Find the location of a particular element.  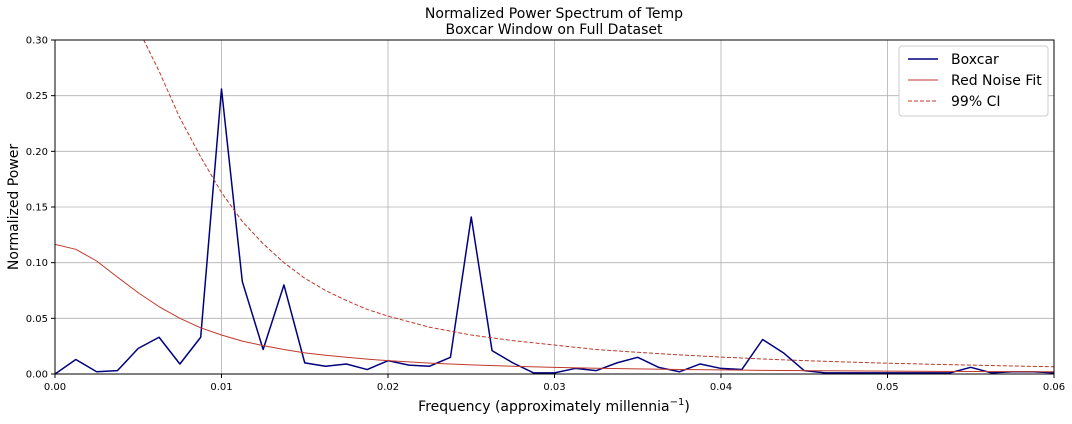

x-tick-label: 0.05 is located at coordinates (887, 387).